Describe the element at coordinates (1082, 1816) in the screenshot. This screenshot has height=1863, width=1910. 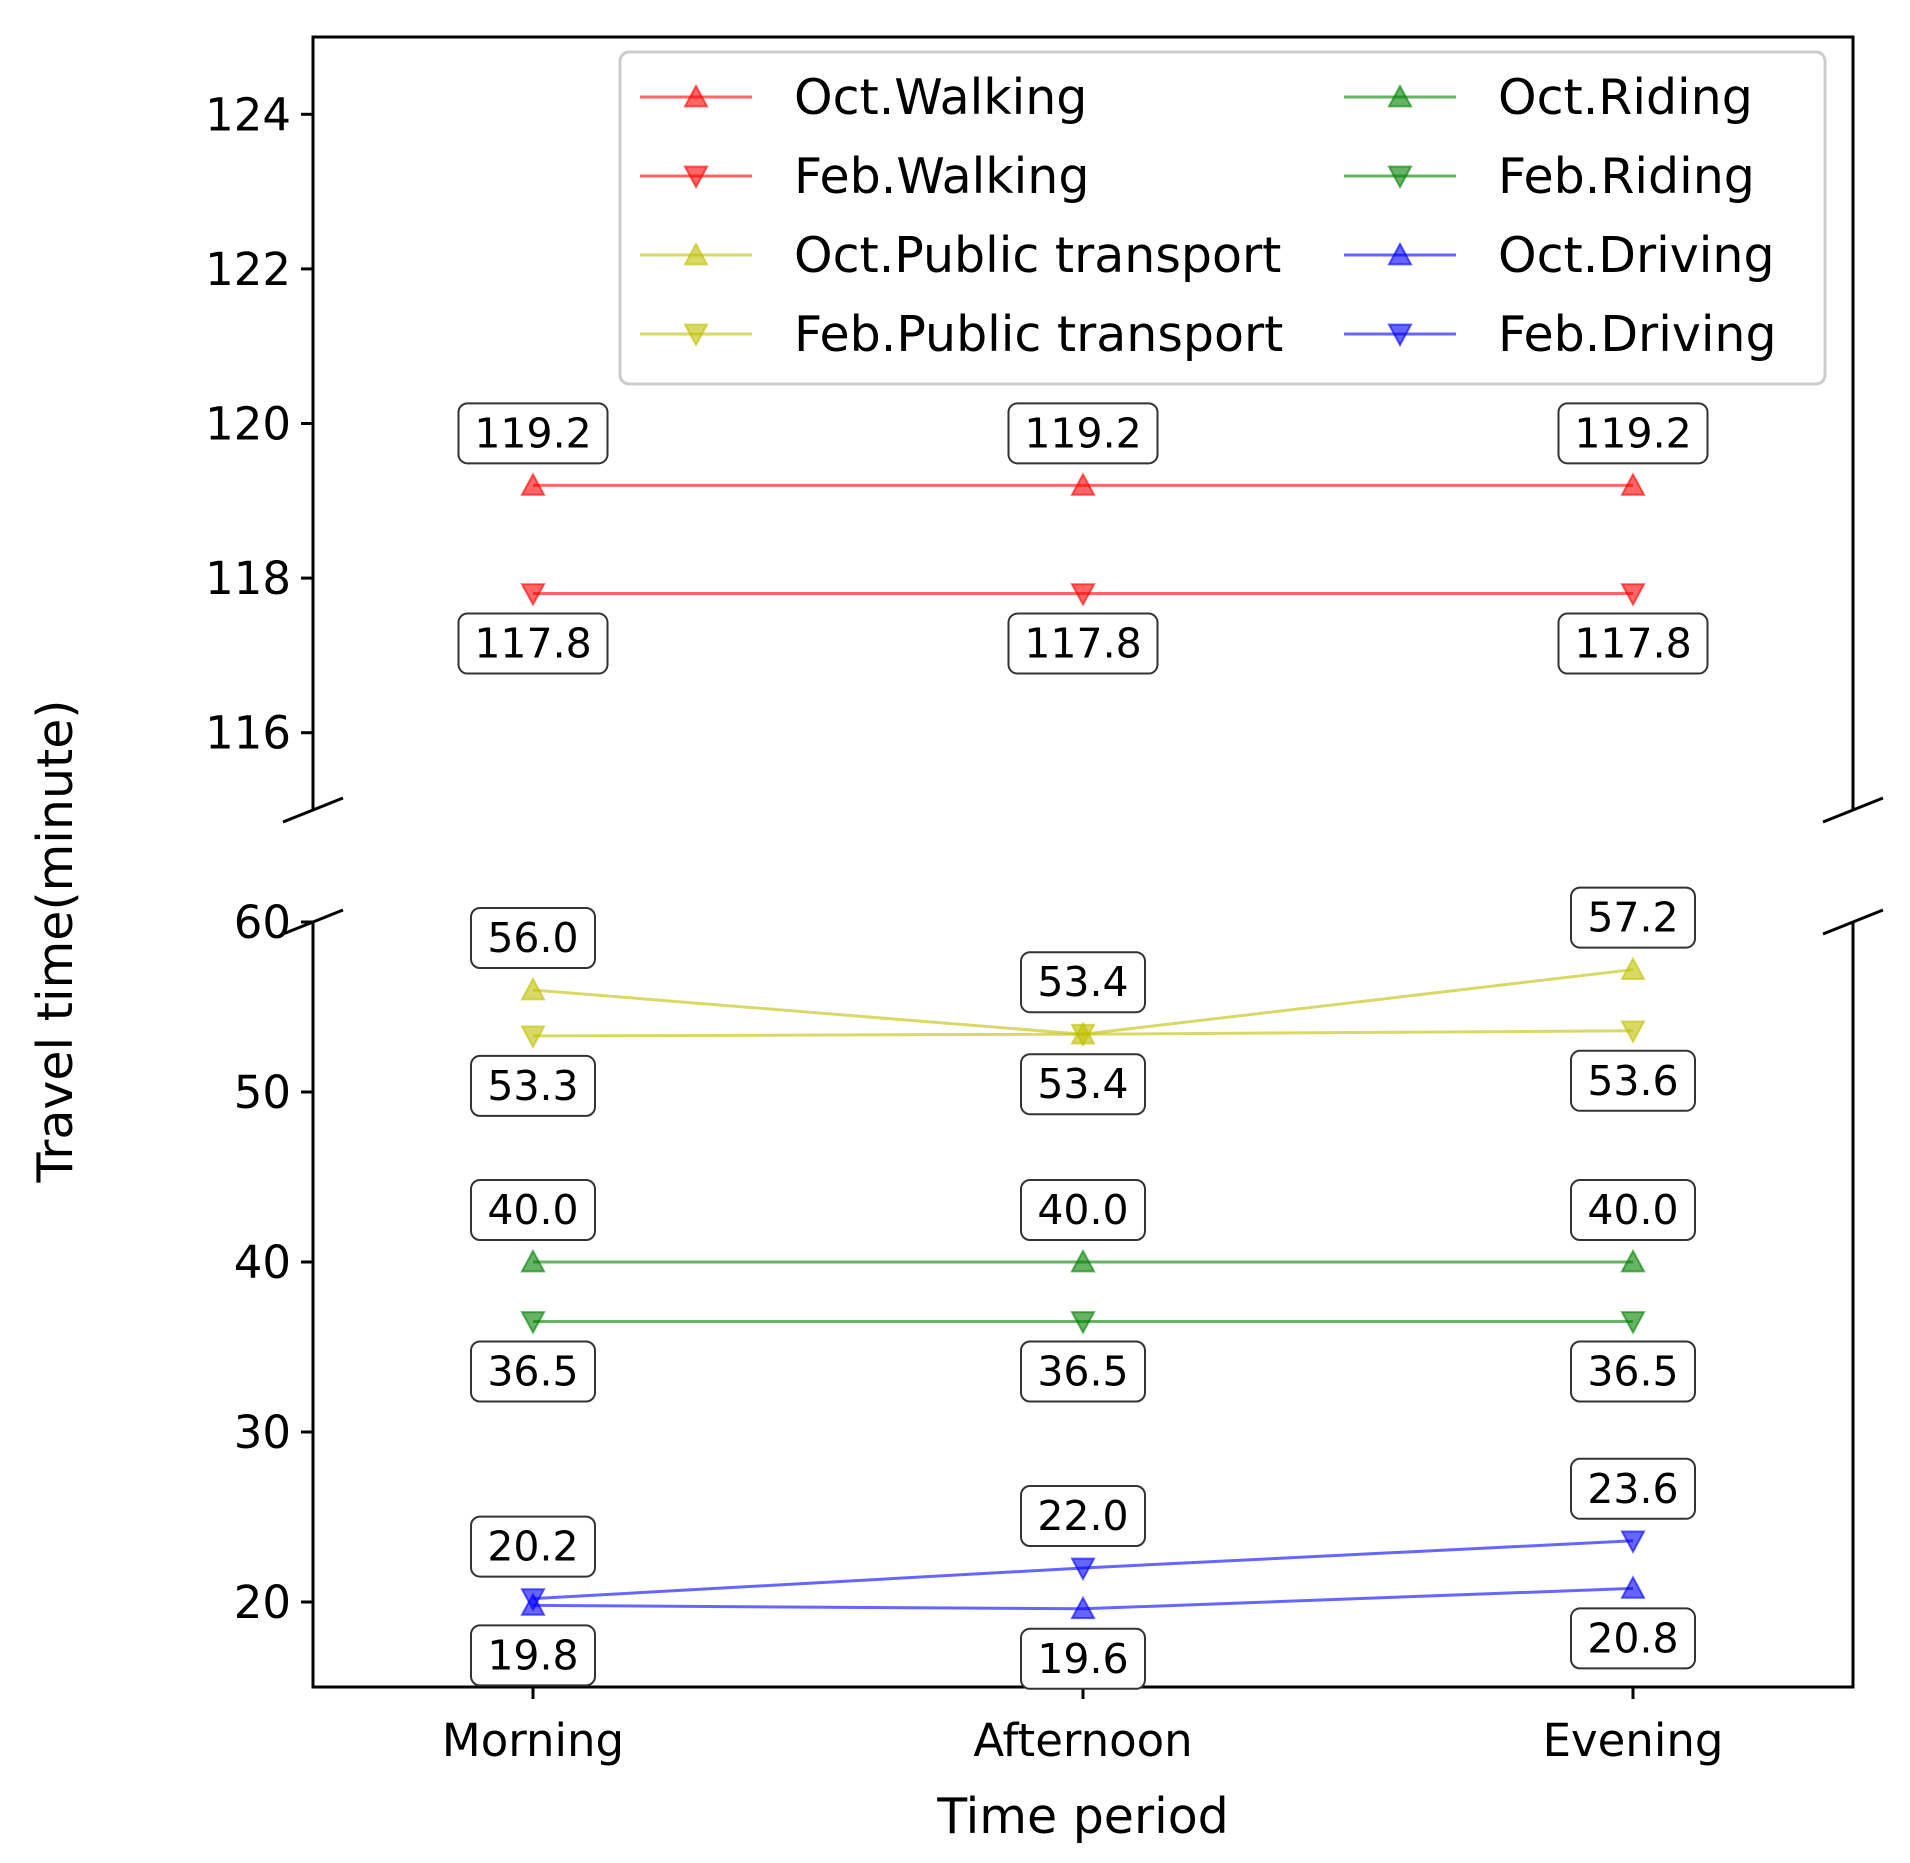
I see `x-axis-title: Time period` at that location.